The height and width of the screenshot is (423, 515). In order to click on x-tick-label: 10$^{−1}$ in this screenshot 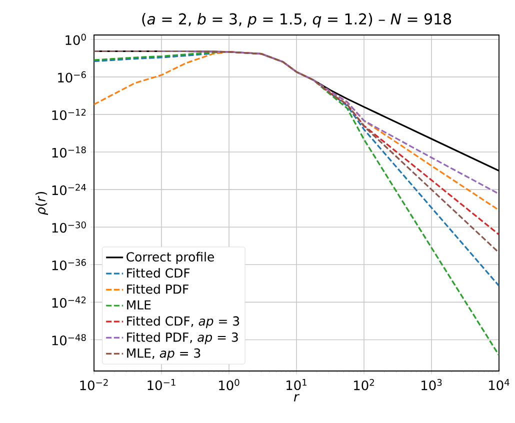, I will do `click(162, 384)`.